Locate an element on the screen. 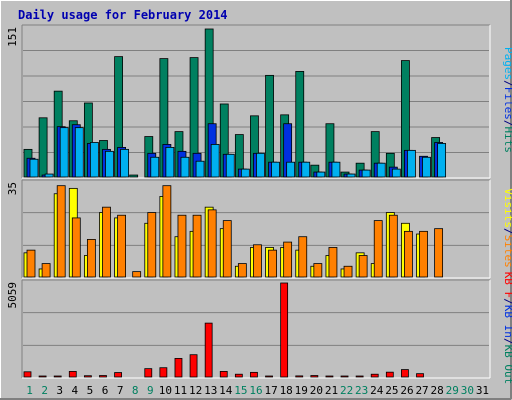 The height and width of the screenshot is (400, 512). x-tick-label: 19 is located at coordinates (301, 390).